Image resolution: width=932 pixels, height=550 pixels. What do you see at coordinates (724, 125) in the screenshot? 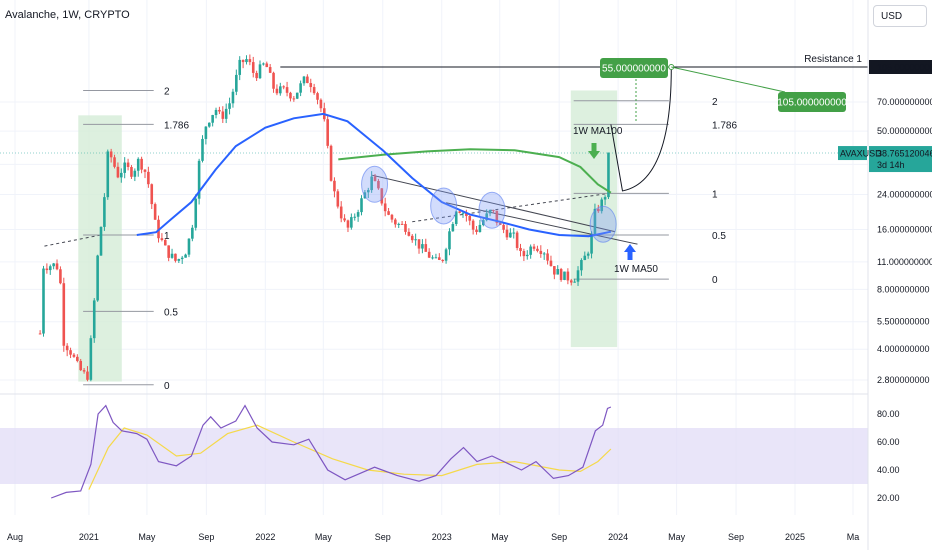
I see `fib-right-label: 1.786` at bounding box center [724, 125].